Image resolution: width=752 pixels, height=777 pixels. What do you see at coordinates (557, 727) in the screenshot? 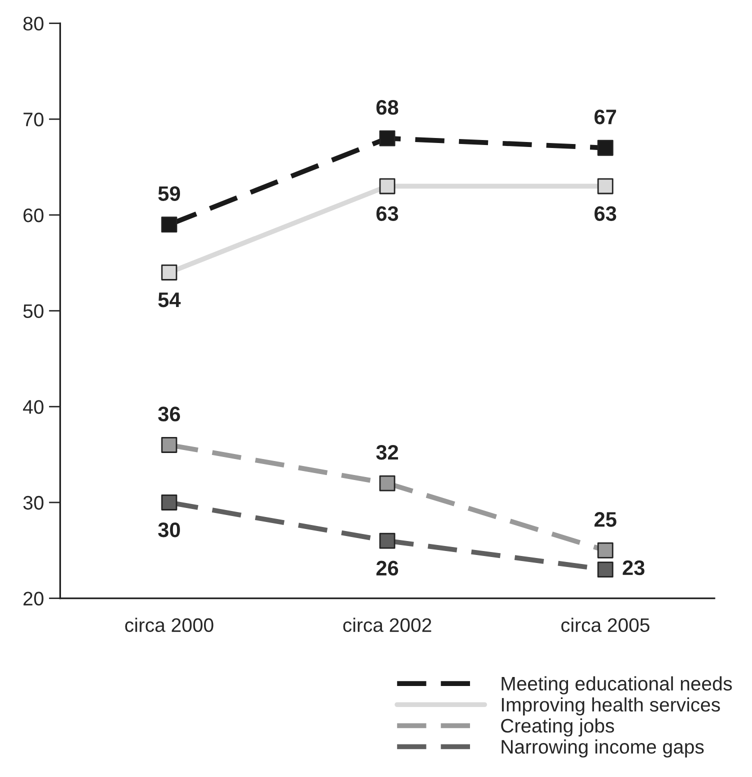
I see `legend-label: Creating jobs` at bounding box center [557, 727].